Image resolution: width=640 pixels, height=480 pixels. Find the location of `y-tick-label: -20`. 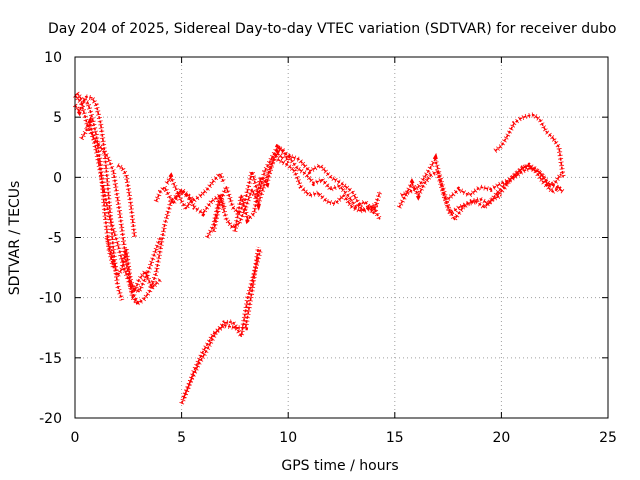

y-tick-label: -20 is located at coordinates (50, 419).